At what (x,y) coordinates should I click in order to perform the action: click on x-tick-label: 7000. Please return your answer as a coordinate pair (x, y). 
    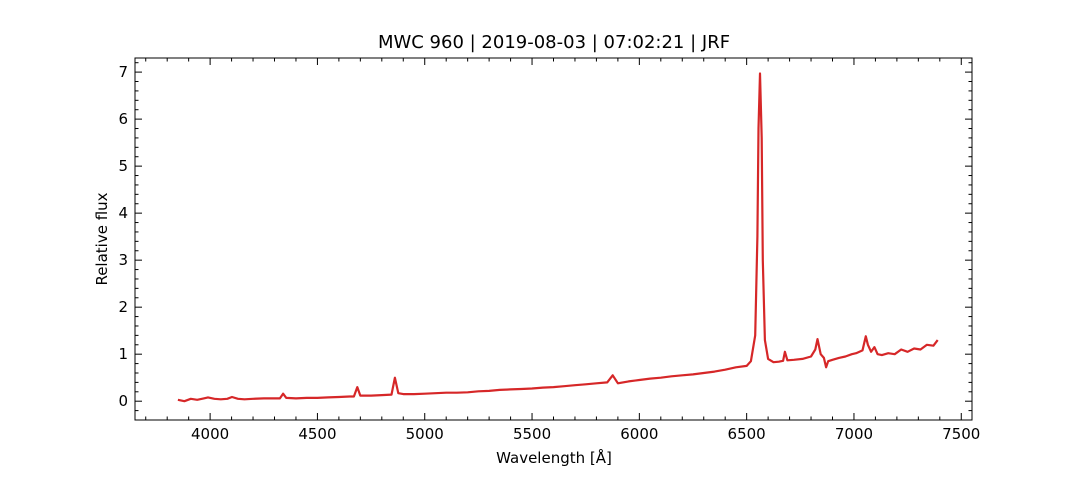
    Looking at the image, I should click on (854, 434).